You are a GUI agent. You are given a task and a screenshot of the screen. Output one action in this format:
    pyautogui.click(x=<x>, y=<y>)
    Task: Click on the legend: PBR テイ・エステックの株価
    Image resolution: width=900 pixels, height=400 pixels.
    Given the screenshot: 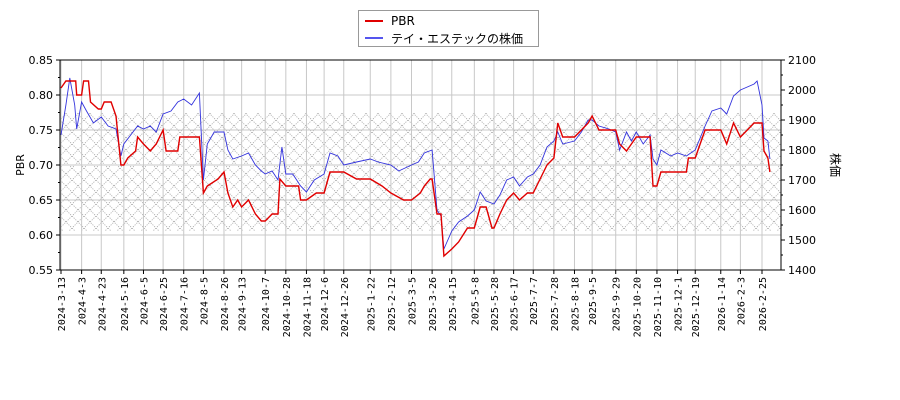 What is the action you would take?
    pyautogui.click(x=448, y=28)
    